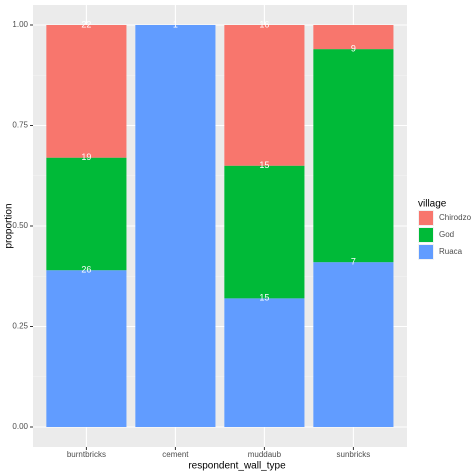 This screenshot has width=474, height=474. I want to click on x-axis-title: respondent_wall_type, so click(237, 466).